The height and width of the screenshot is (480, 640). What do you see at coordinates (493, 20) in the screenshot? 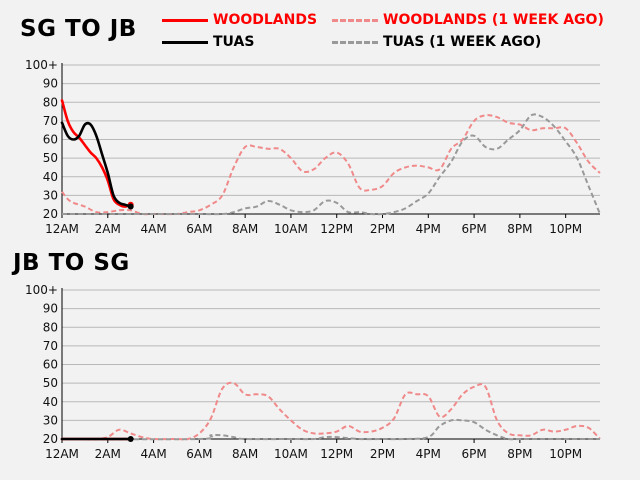
I see `legend-label-woodlands-prev: WOODLANDS (1 WEEK AGO)` at bounding box center [493, 20].